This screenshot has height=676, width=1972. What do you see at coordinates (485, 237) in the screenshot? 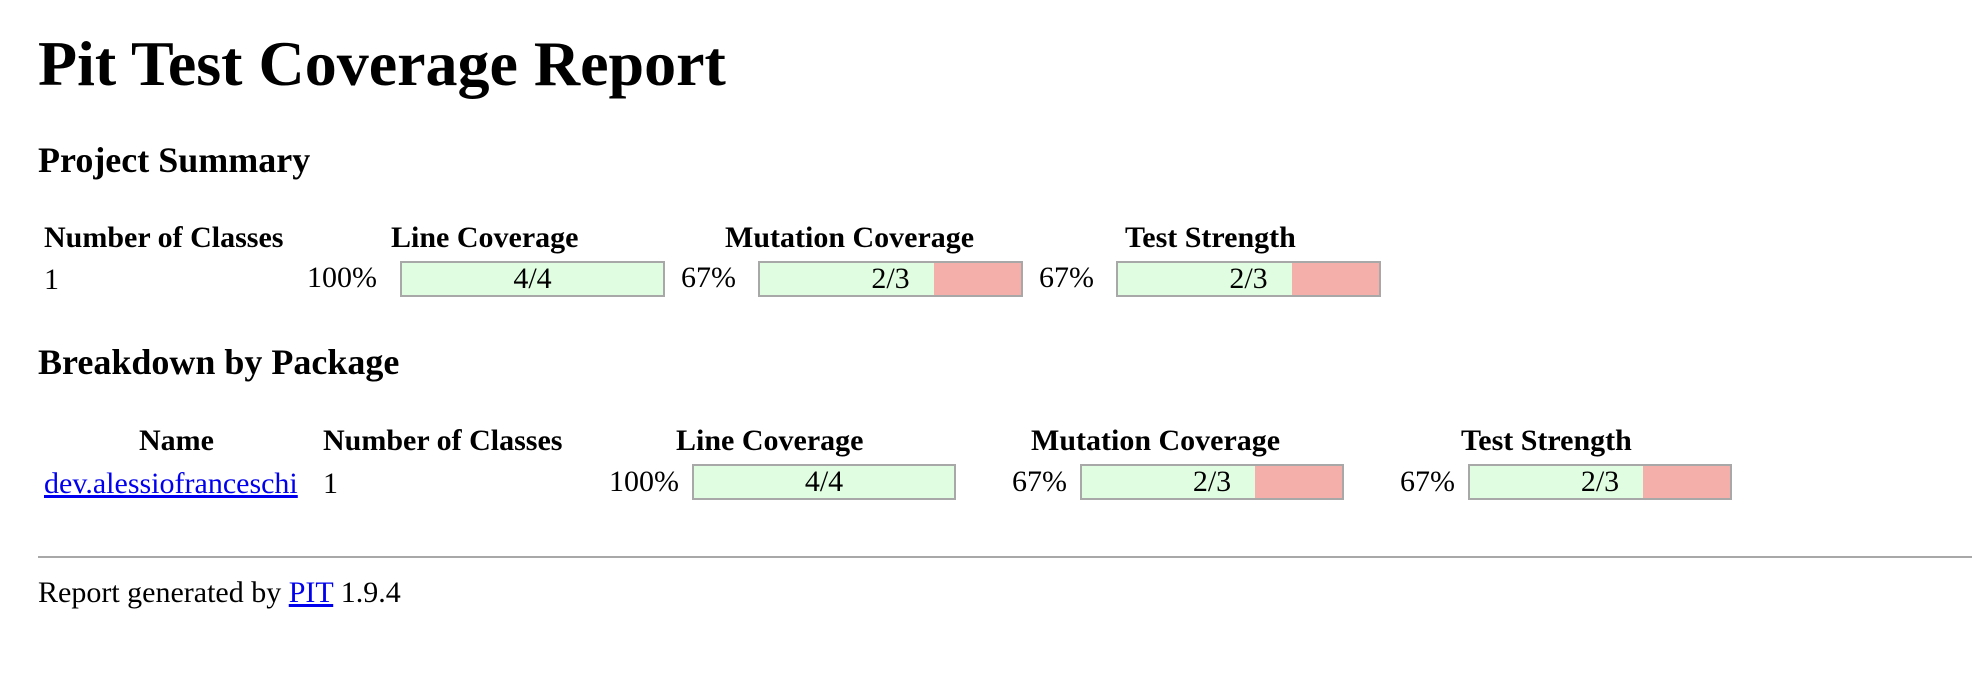
I see `summary-header-line-coverage: Line Coverage` at bounding box center [485, 237].